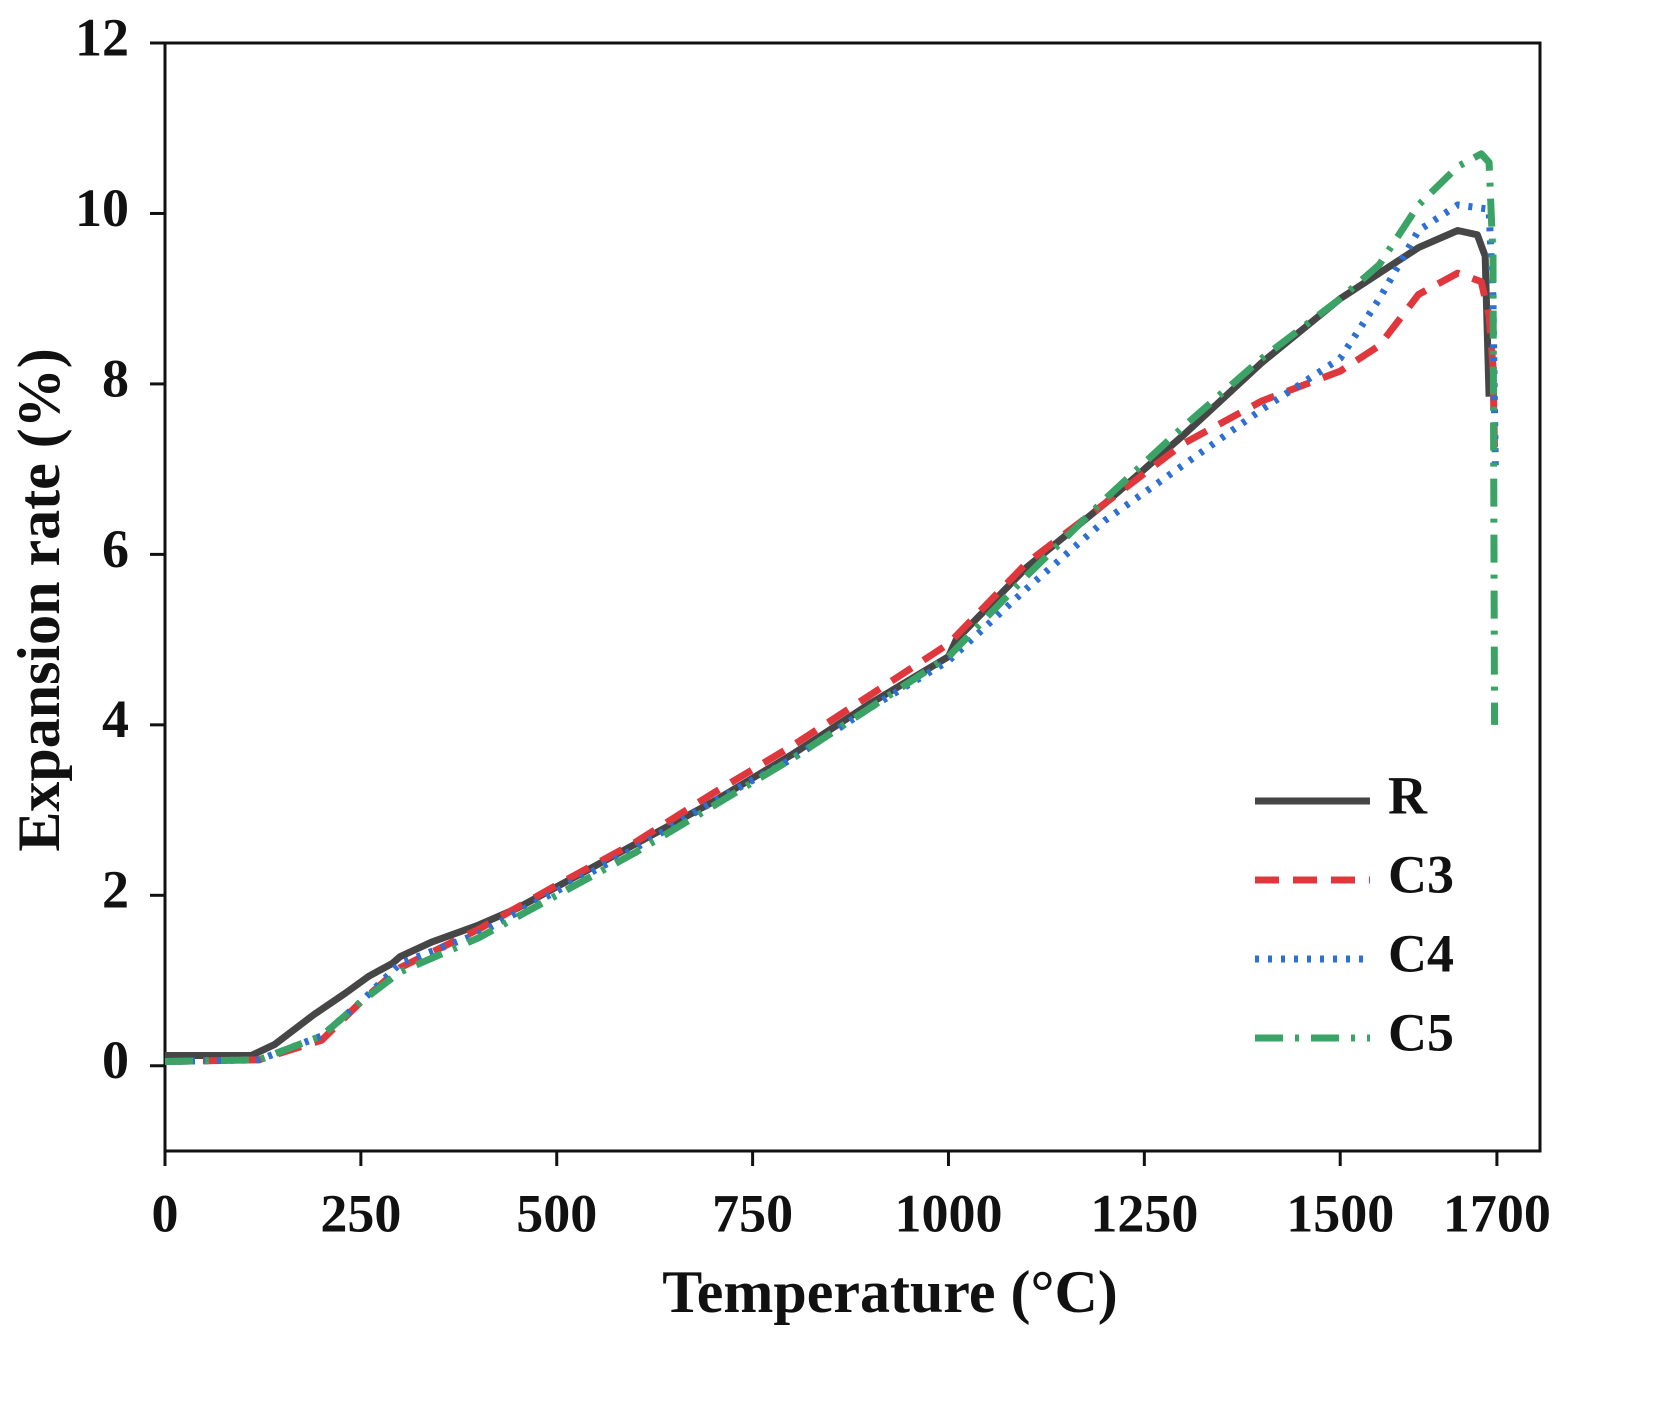 This screenshot has width=1653, height=1405. I want to click on y-tick-label: 8, so click(115, 378).